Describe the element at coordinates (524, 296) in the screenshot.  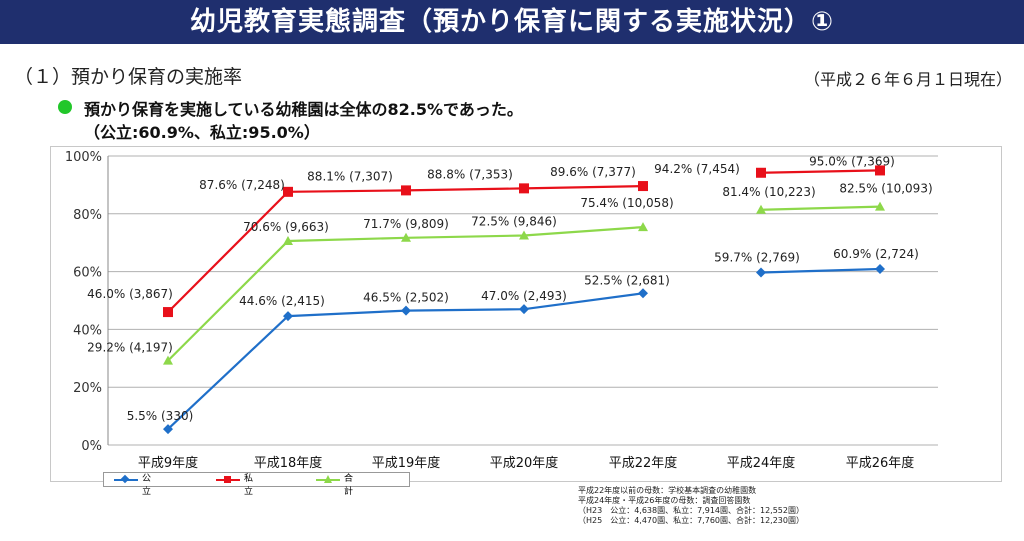
I see `data-label-public: 47.0% (2,493)` at that location.